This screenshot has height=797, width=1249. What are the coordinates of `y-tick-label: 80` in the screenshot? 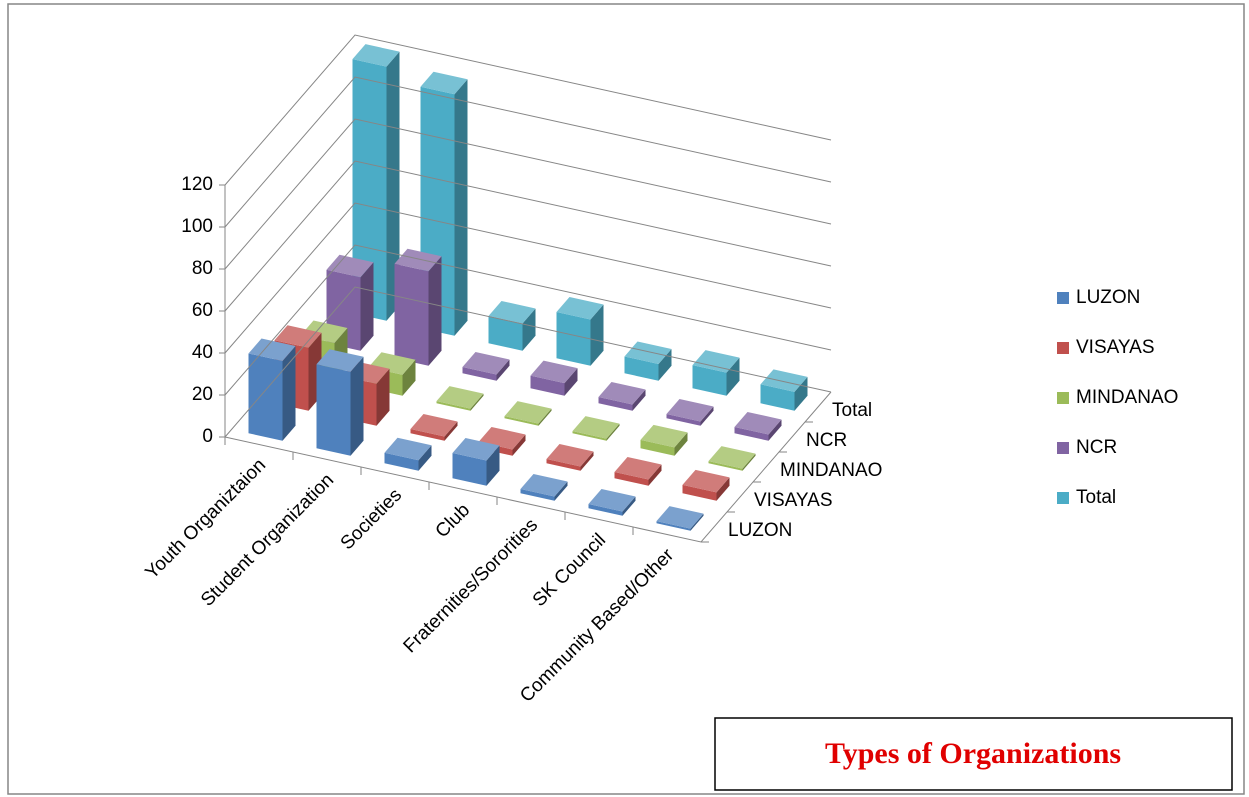 It's located at (202, 268).